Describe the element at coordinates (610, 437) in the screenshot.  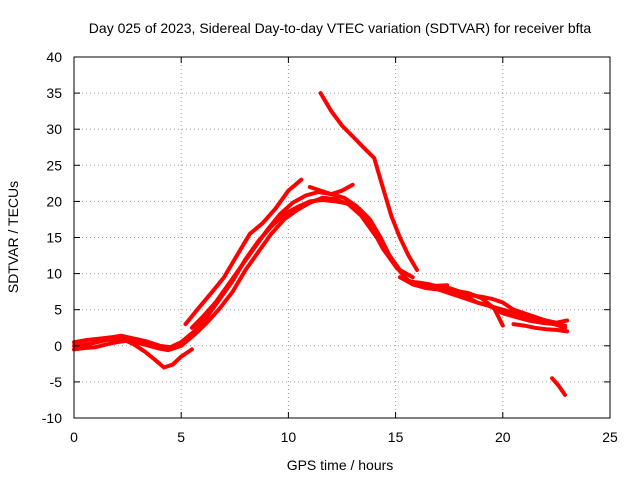
I see `x-tick-label: 25` at that location.